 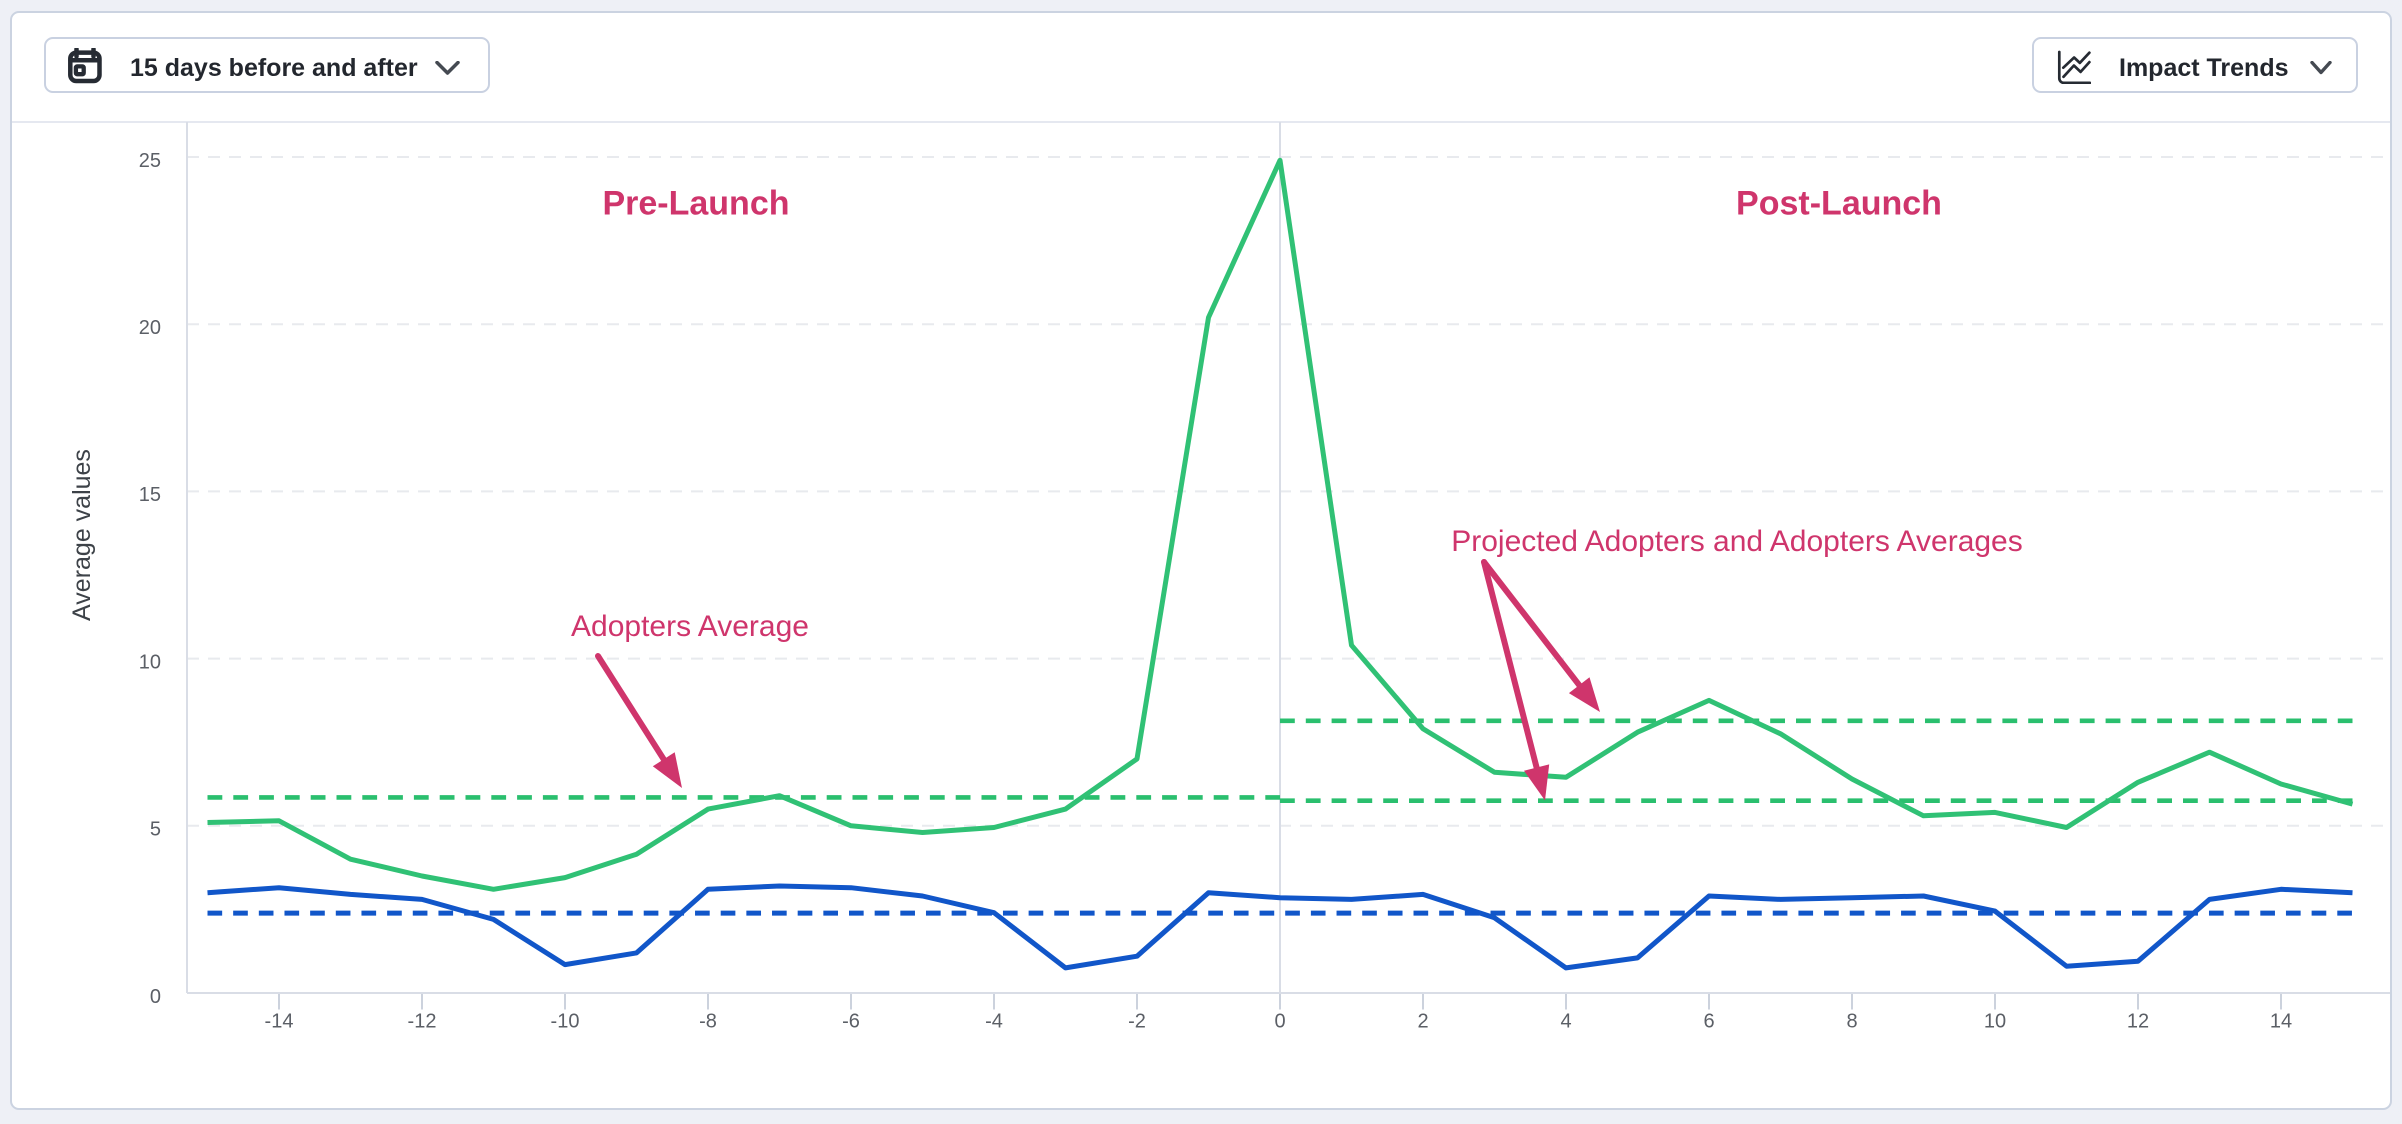 I want to click on svg-text: 25, so click(x=150, y=161).